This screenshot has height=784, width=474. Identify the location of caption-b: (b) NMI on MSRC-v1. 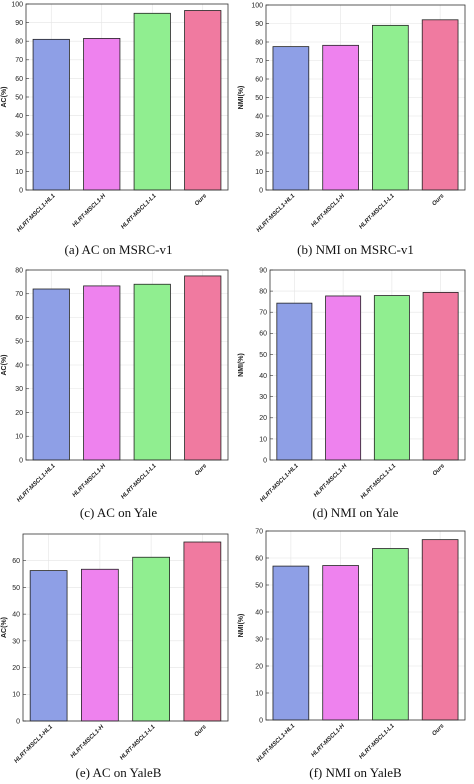
(355, 249).